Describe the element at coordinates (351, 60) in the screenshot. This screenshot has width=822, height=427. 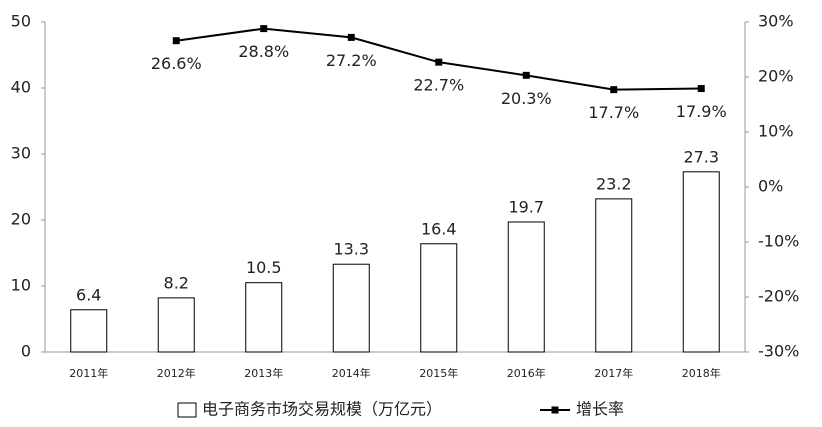
I see `line-value-label: 27.2%` at that location.